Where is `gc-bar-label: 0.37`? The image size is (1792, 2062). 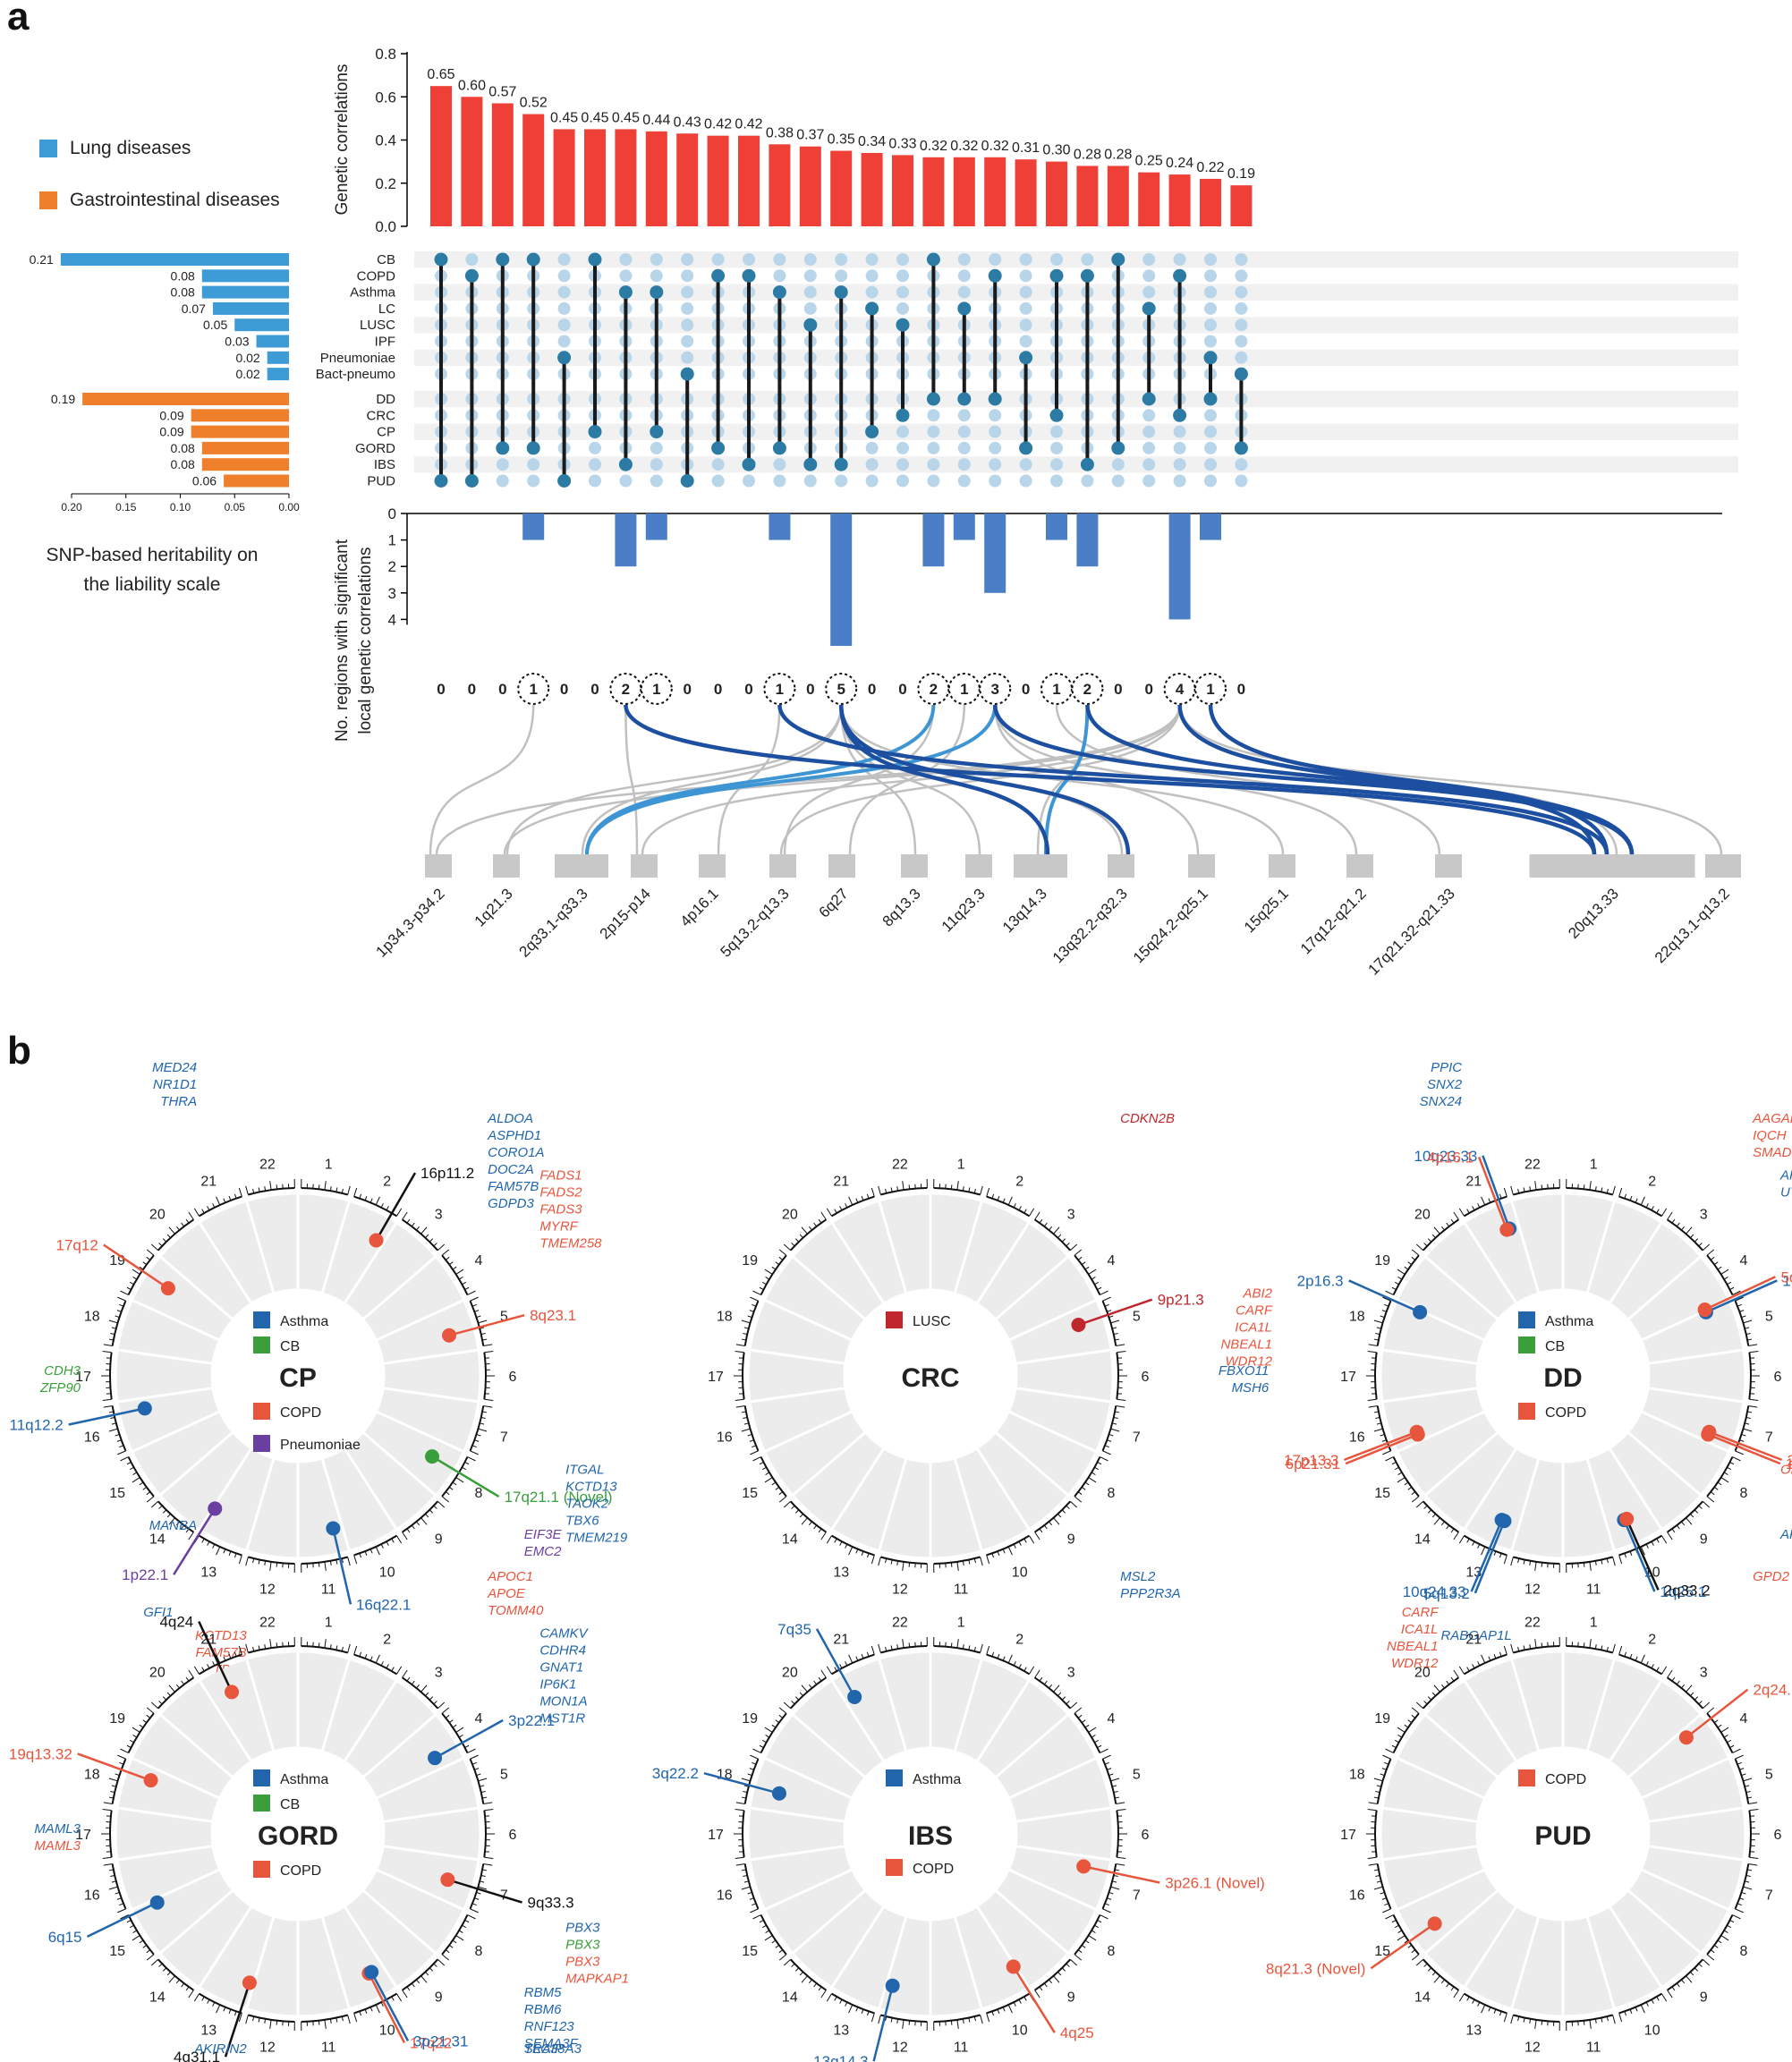 gc-bar-label: 0.37 is located at coordinates (810, 135).